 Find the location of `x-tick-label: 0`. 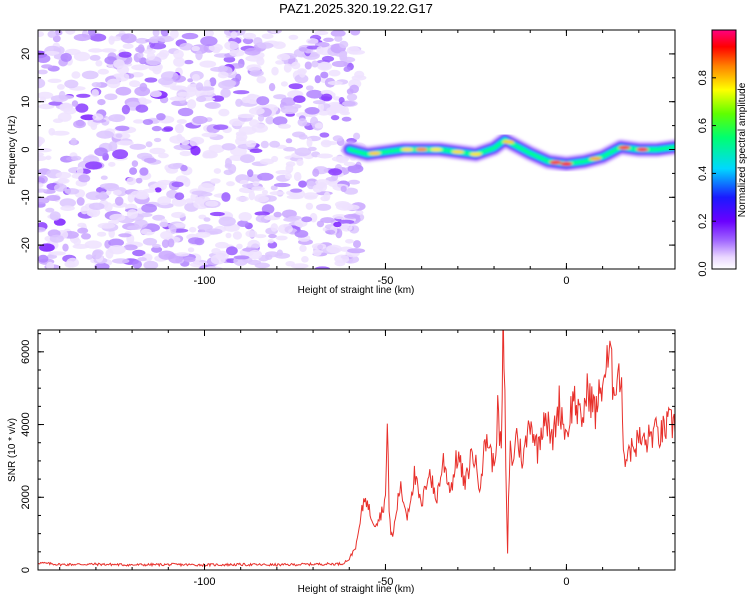

x-tick-label: 0 is located at coordinates (566, 582).